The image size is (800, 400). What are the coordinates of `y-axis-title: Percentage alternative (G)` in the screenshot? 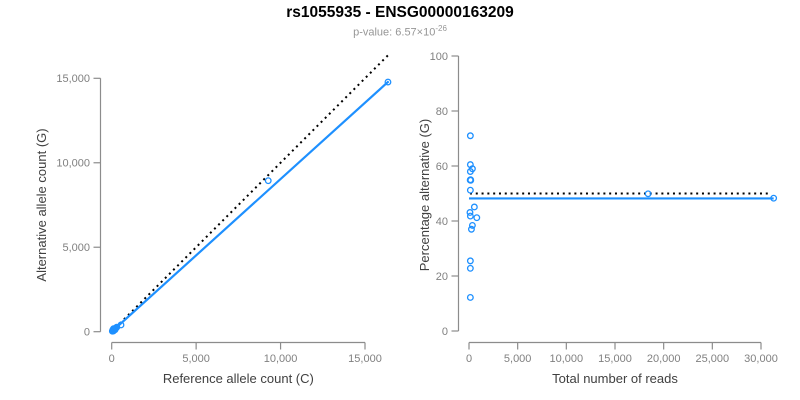 It's located at (424, 195).